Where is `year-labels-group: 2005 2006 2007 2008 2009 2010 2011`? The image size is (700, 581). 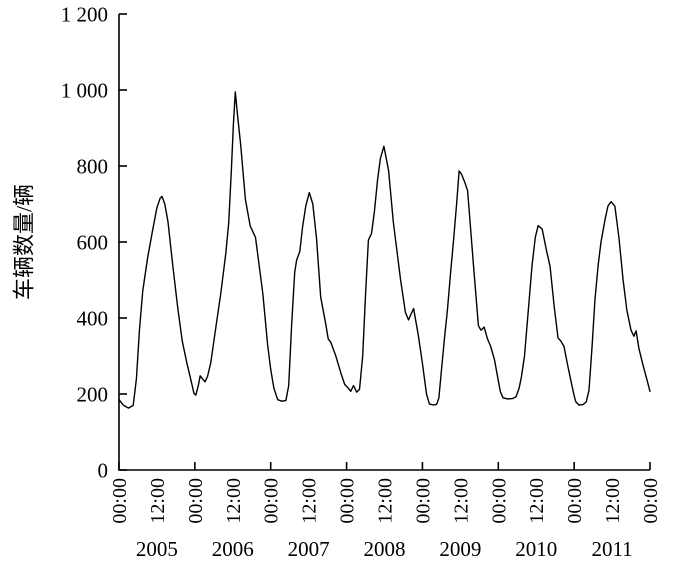 year-labels-group: 2005 2006 2007 2008 2009 2010 2011 is located at coordinates (384, 549).